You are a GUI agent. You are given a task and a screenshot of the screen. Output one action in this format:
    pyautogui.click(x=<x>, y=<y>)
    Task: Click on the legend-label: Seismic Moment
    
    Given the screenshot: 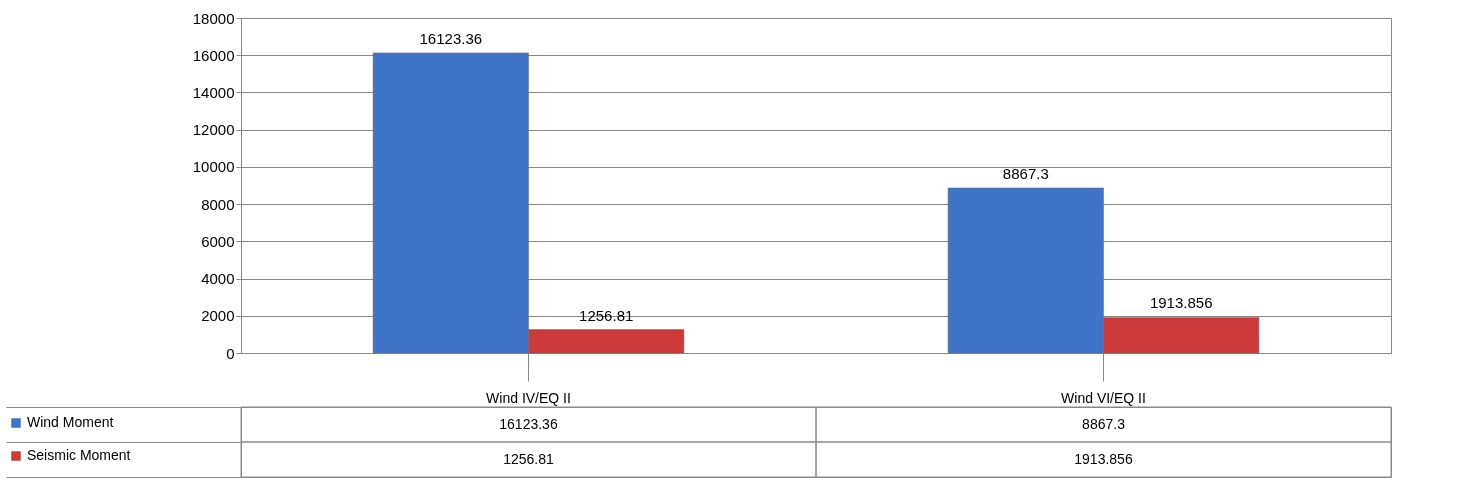 What is the action you would take?
    pyautogui.click(x=79, y=455)
    